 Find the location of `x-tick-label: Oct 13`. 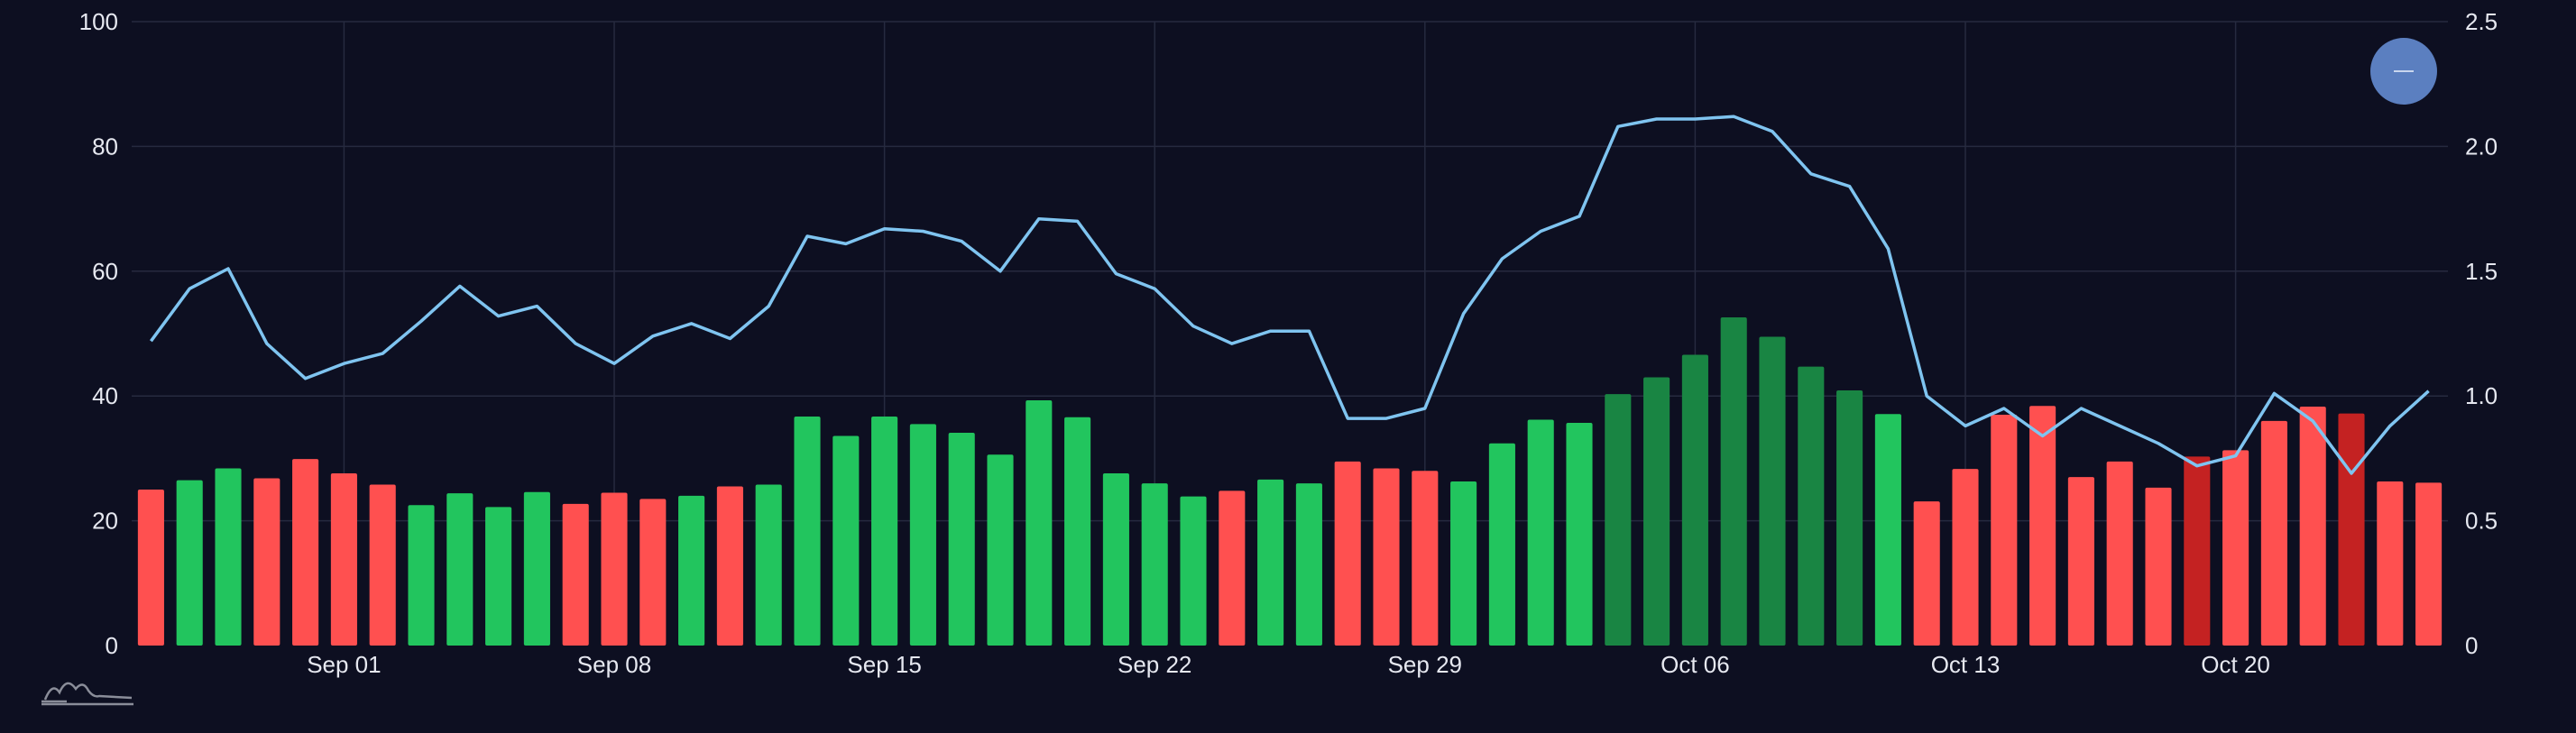

x-tick-label: Oct 13 is located at coordinates (1966, 664).